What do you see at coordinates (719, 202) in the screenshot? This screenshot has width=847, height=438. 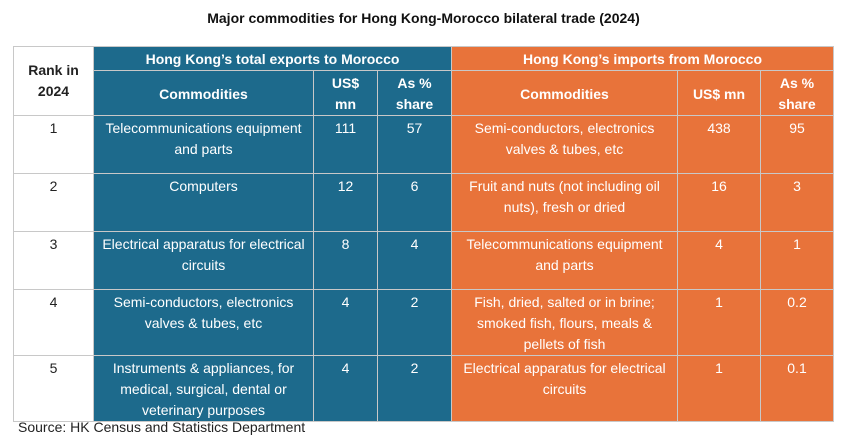 I see `value-cell: 16` at bounding box center [719, 202].